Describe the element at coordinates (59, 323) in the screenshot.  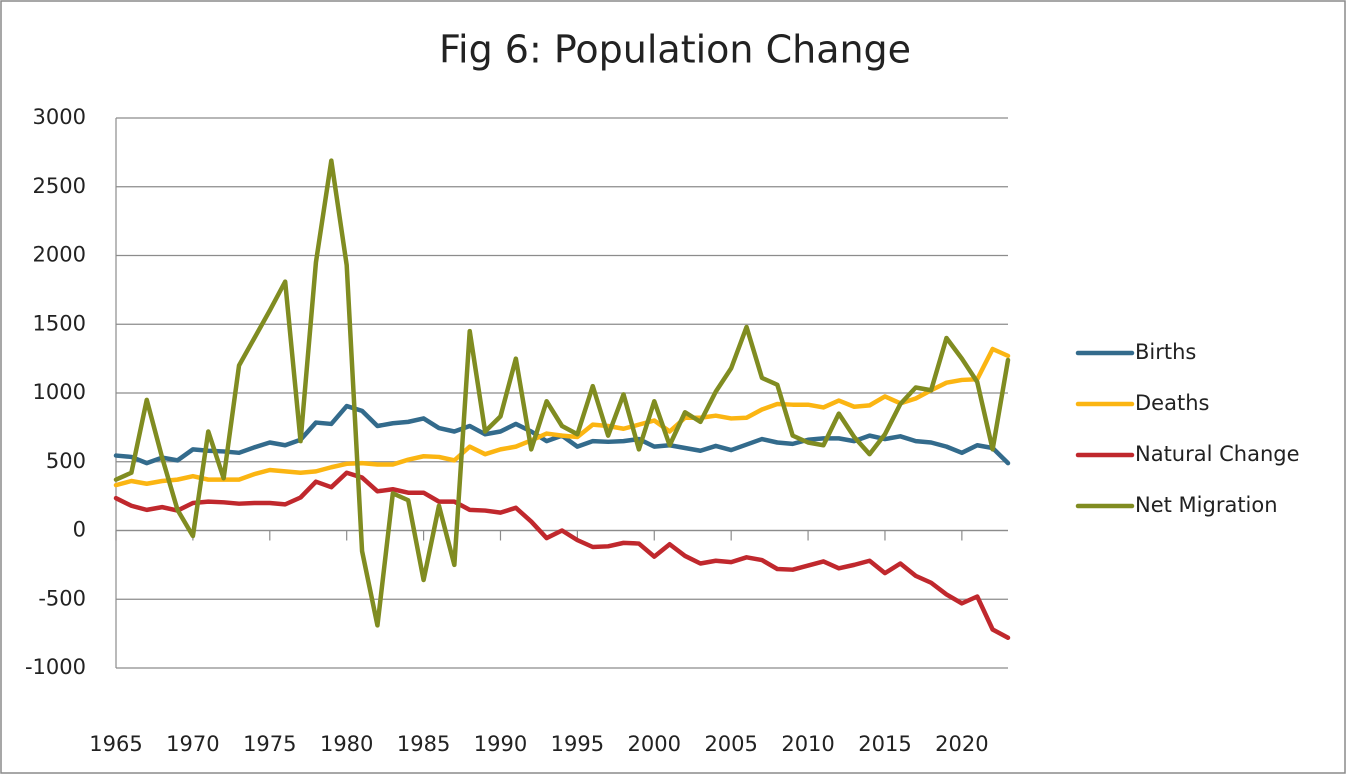
I see `y-tick-label: 1500` at that location.